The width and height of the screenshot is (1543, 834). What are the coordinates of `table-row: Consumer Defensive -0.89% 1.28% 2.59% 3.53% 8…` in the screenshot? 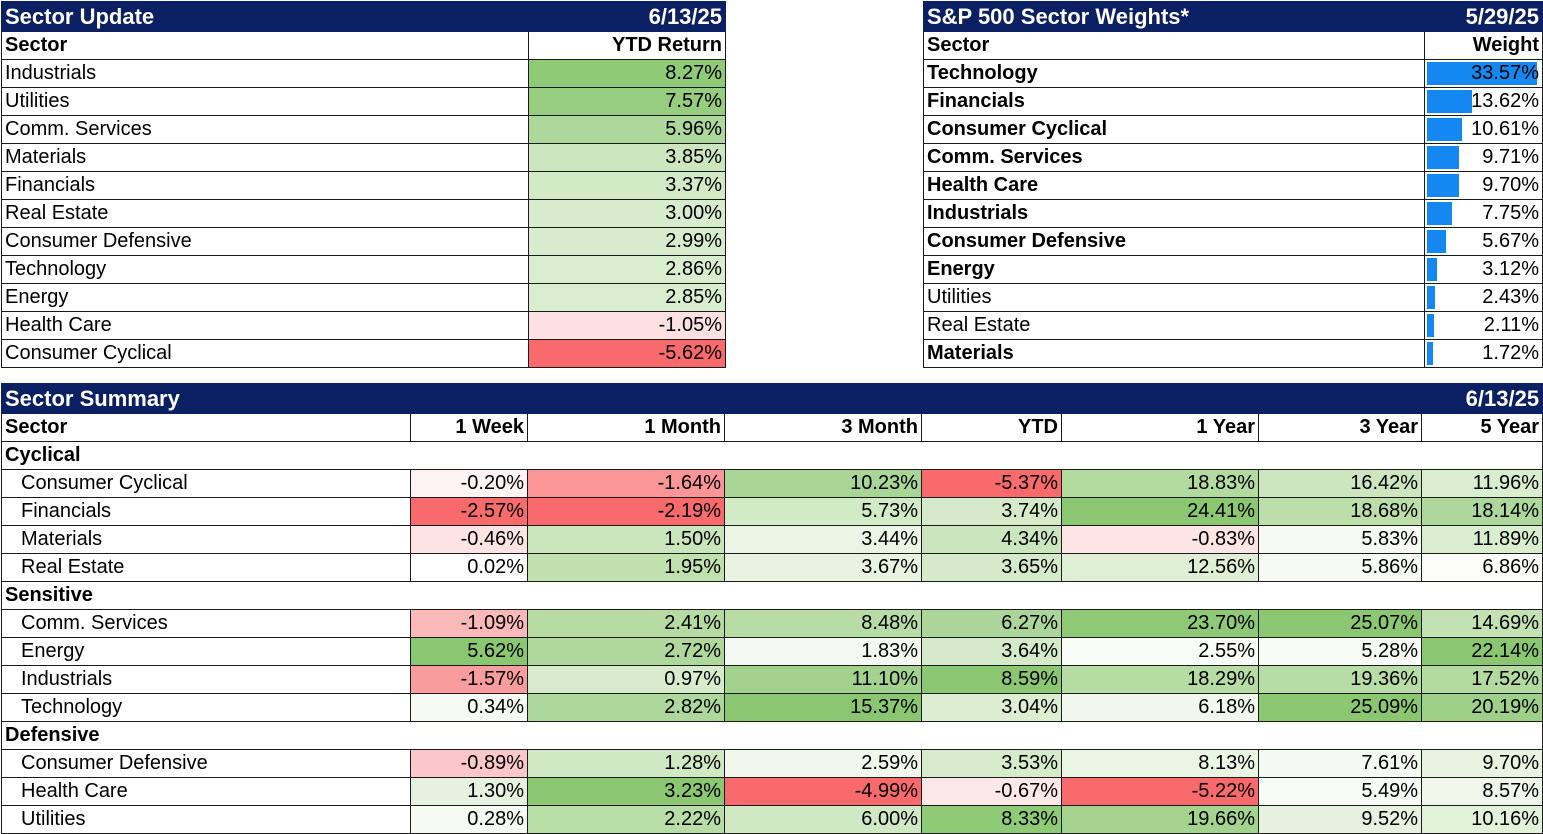 It's located at (772, 763).